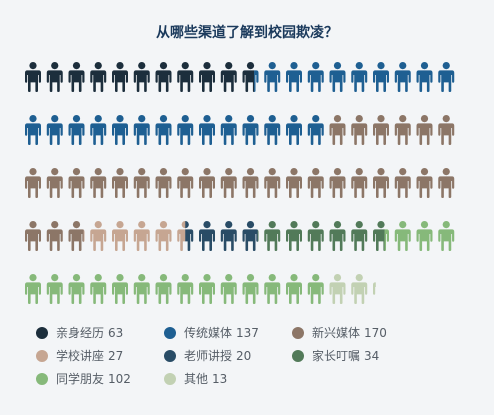 The image size is (494, 415). I want to click on legend-label: 同学朋友, so click(80, 379).